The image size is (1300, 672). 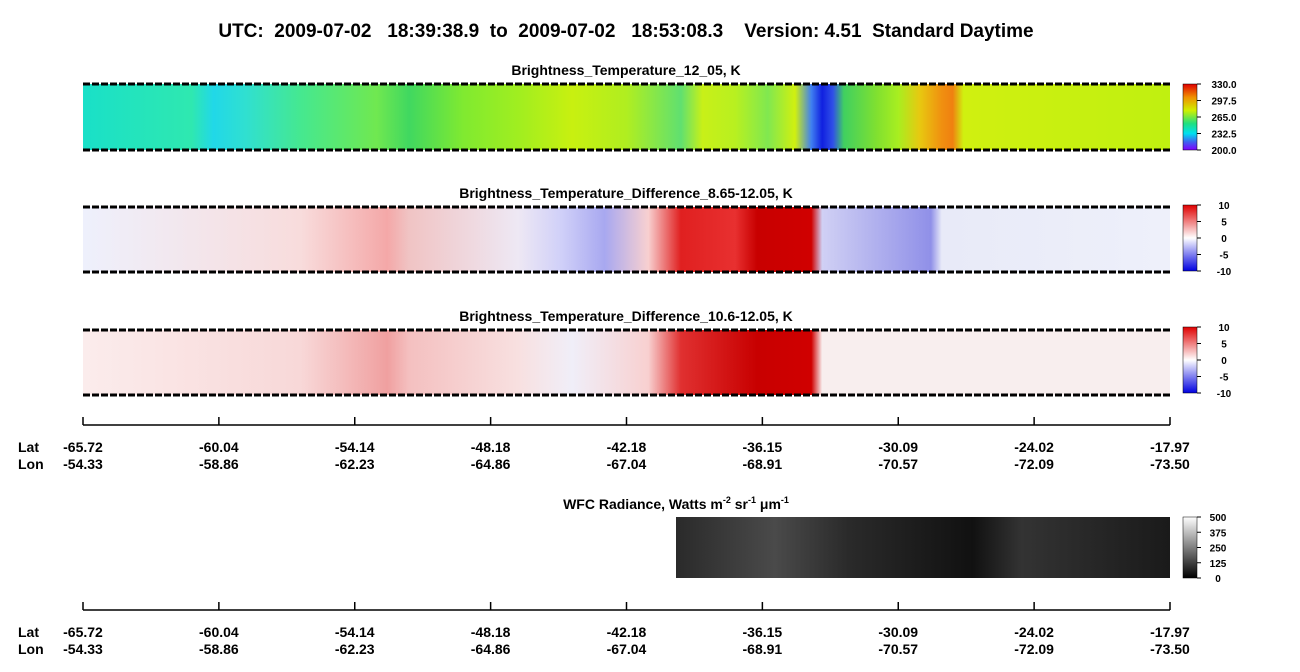 What do you see at coordinates (1218, 533) in the screenshot?
I see `colorbar-label: 375` at bounding box center [1218, 533].